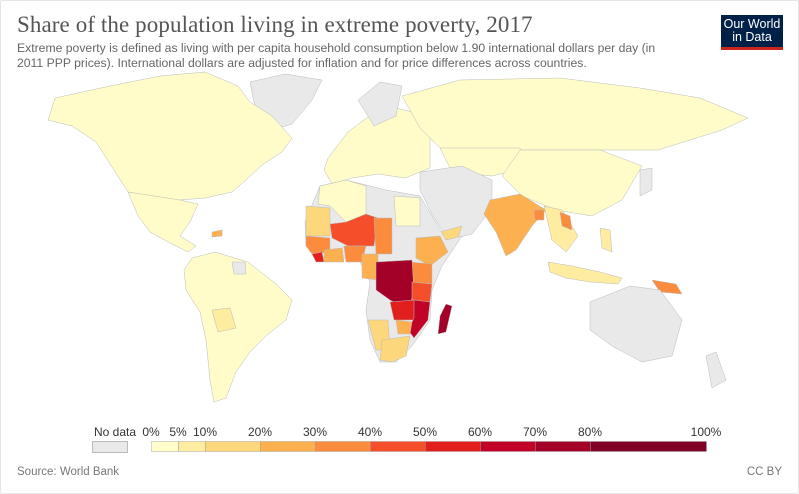 The width and height of the screenshot is (799, 494). I want to click on source-text: Source: World Bank, so click(68, 472).